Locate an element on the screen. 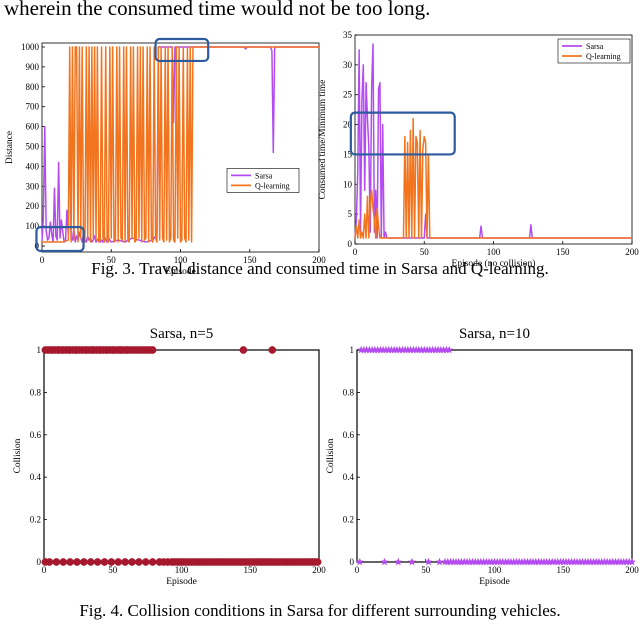  y-tick-label: 200 is located at coordinates (33, 206).